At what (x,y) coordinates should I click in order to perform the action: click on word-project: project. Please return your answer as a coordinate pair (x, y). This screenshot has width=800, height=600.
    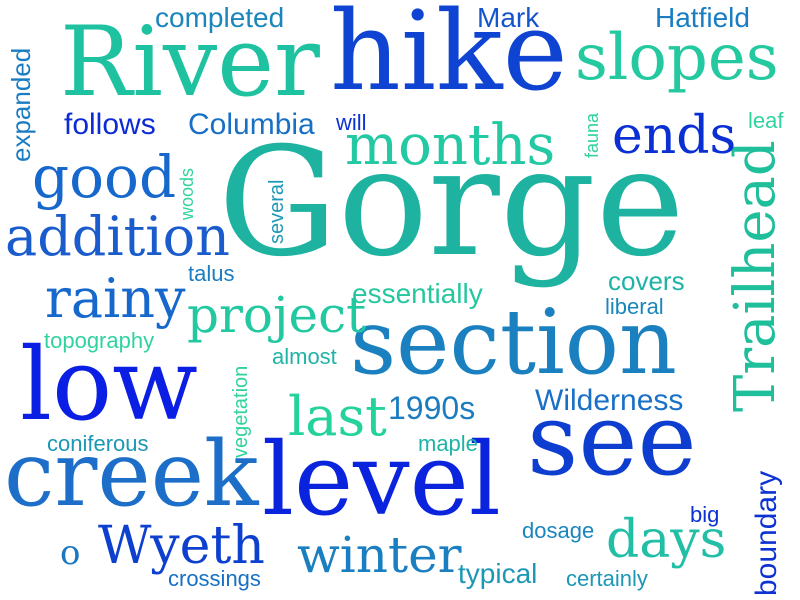
    Looking at the image, I should click on (277, 315).